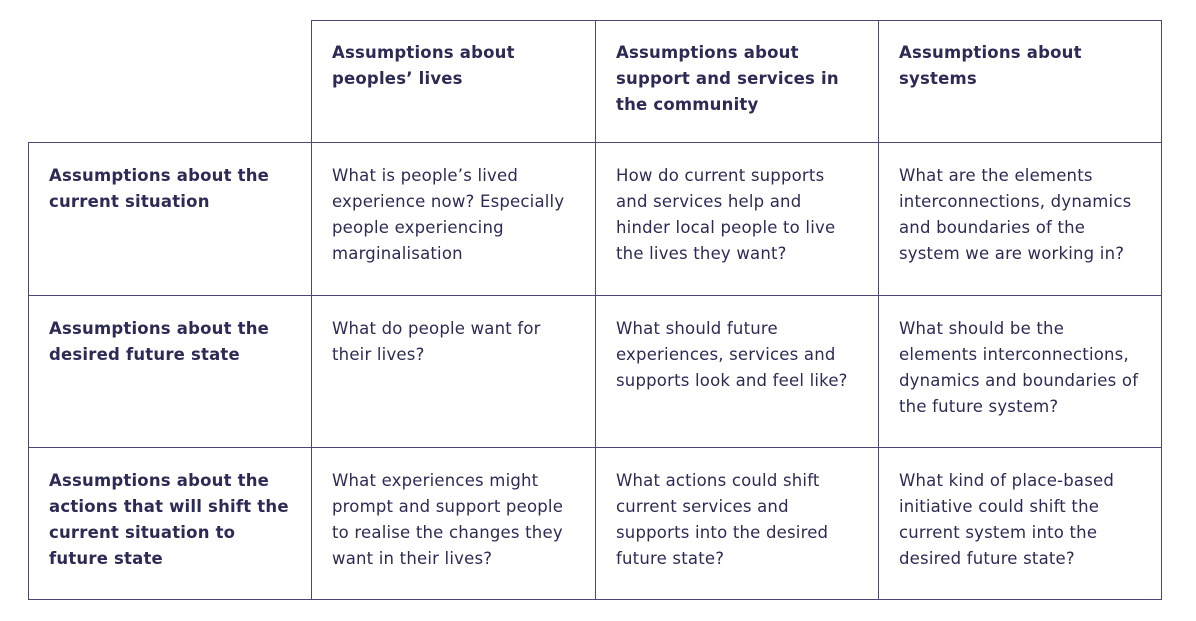 The height and width of the screenshot is (621, 1196). What do you see at coordinates (1020, 81) in the screenshot?
I see `column-header-systems: Assumptions about systems` at bounding box center [1020, 81].